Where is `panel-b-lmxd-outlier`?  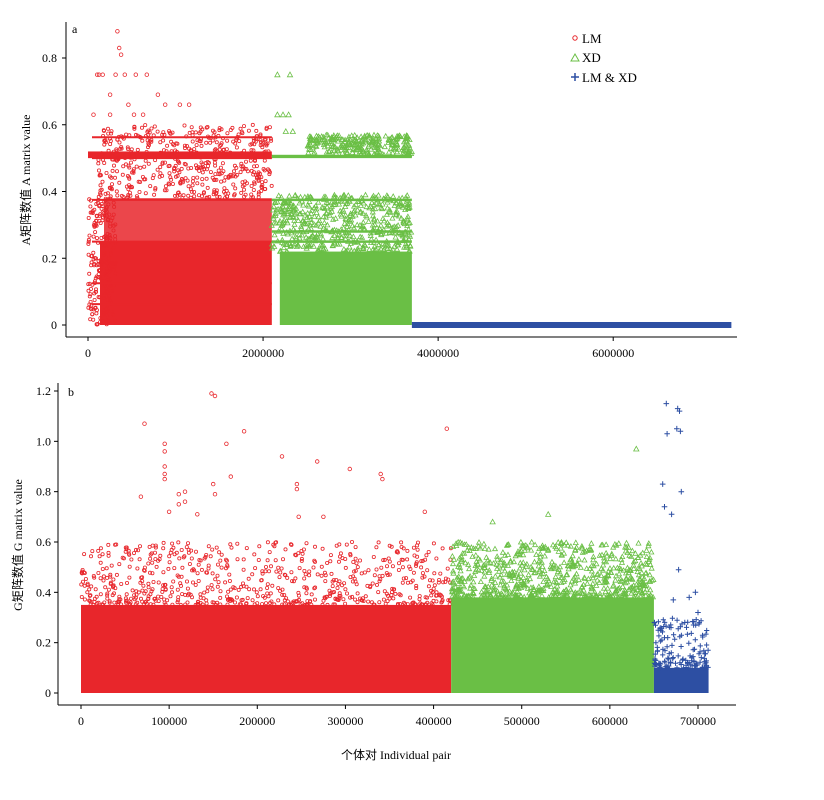
panel-b-lmxd-outlier is located at coordinates (681, 491).